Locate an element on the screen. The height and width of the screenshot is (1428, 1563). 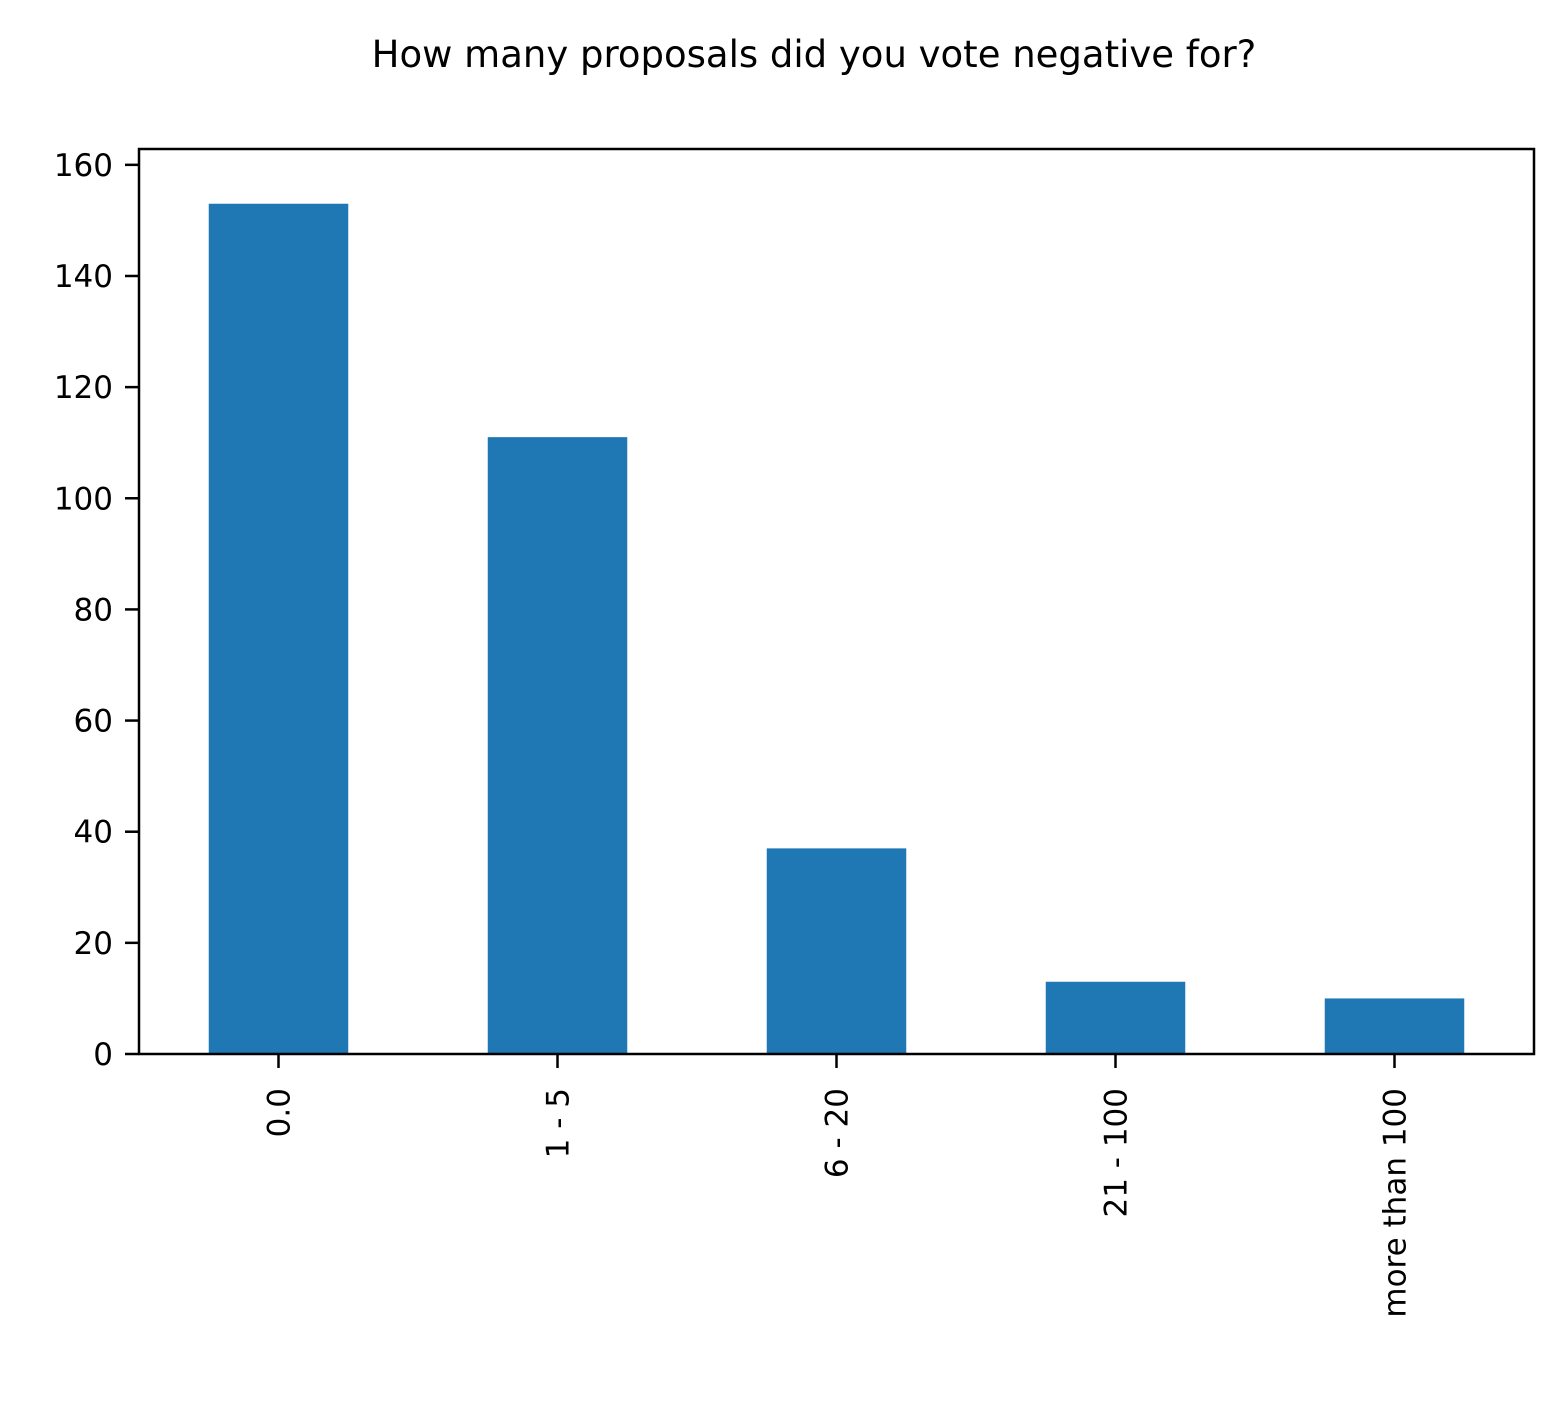
y-tick-label-0: 0 is located at coordinates (103, 1055).